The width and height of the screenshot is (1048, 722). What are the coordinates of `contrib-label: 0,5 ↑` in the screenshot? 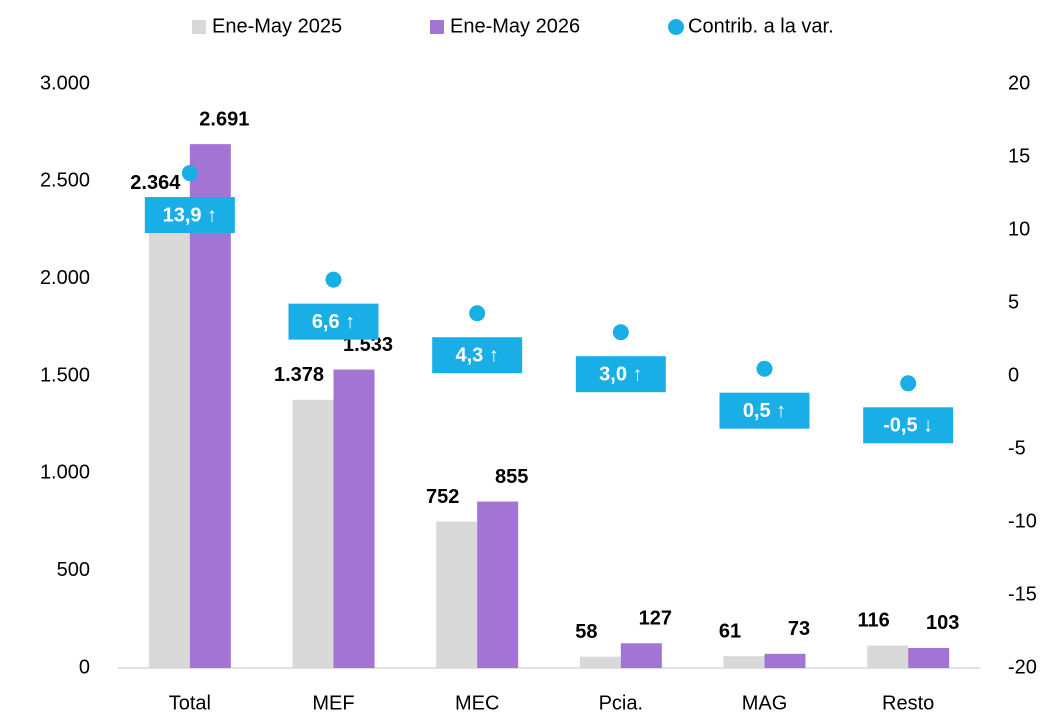 It's located at (764, 411).